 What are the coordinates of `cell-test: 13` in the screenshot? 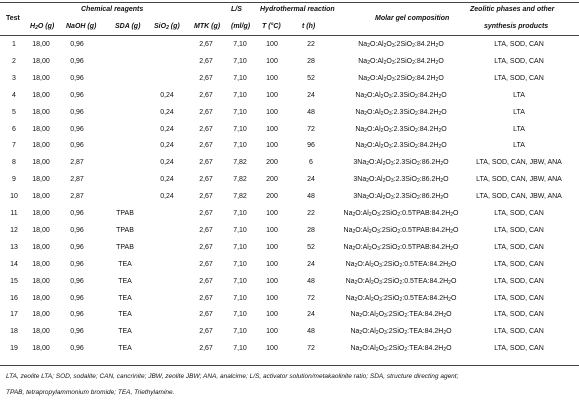 It's located at (14, 247).